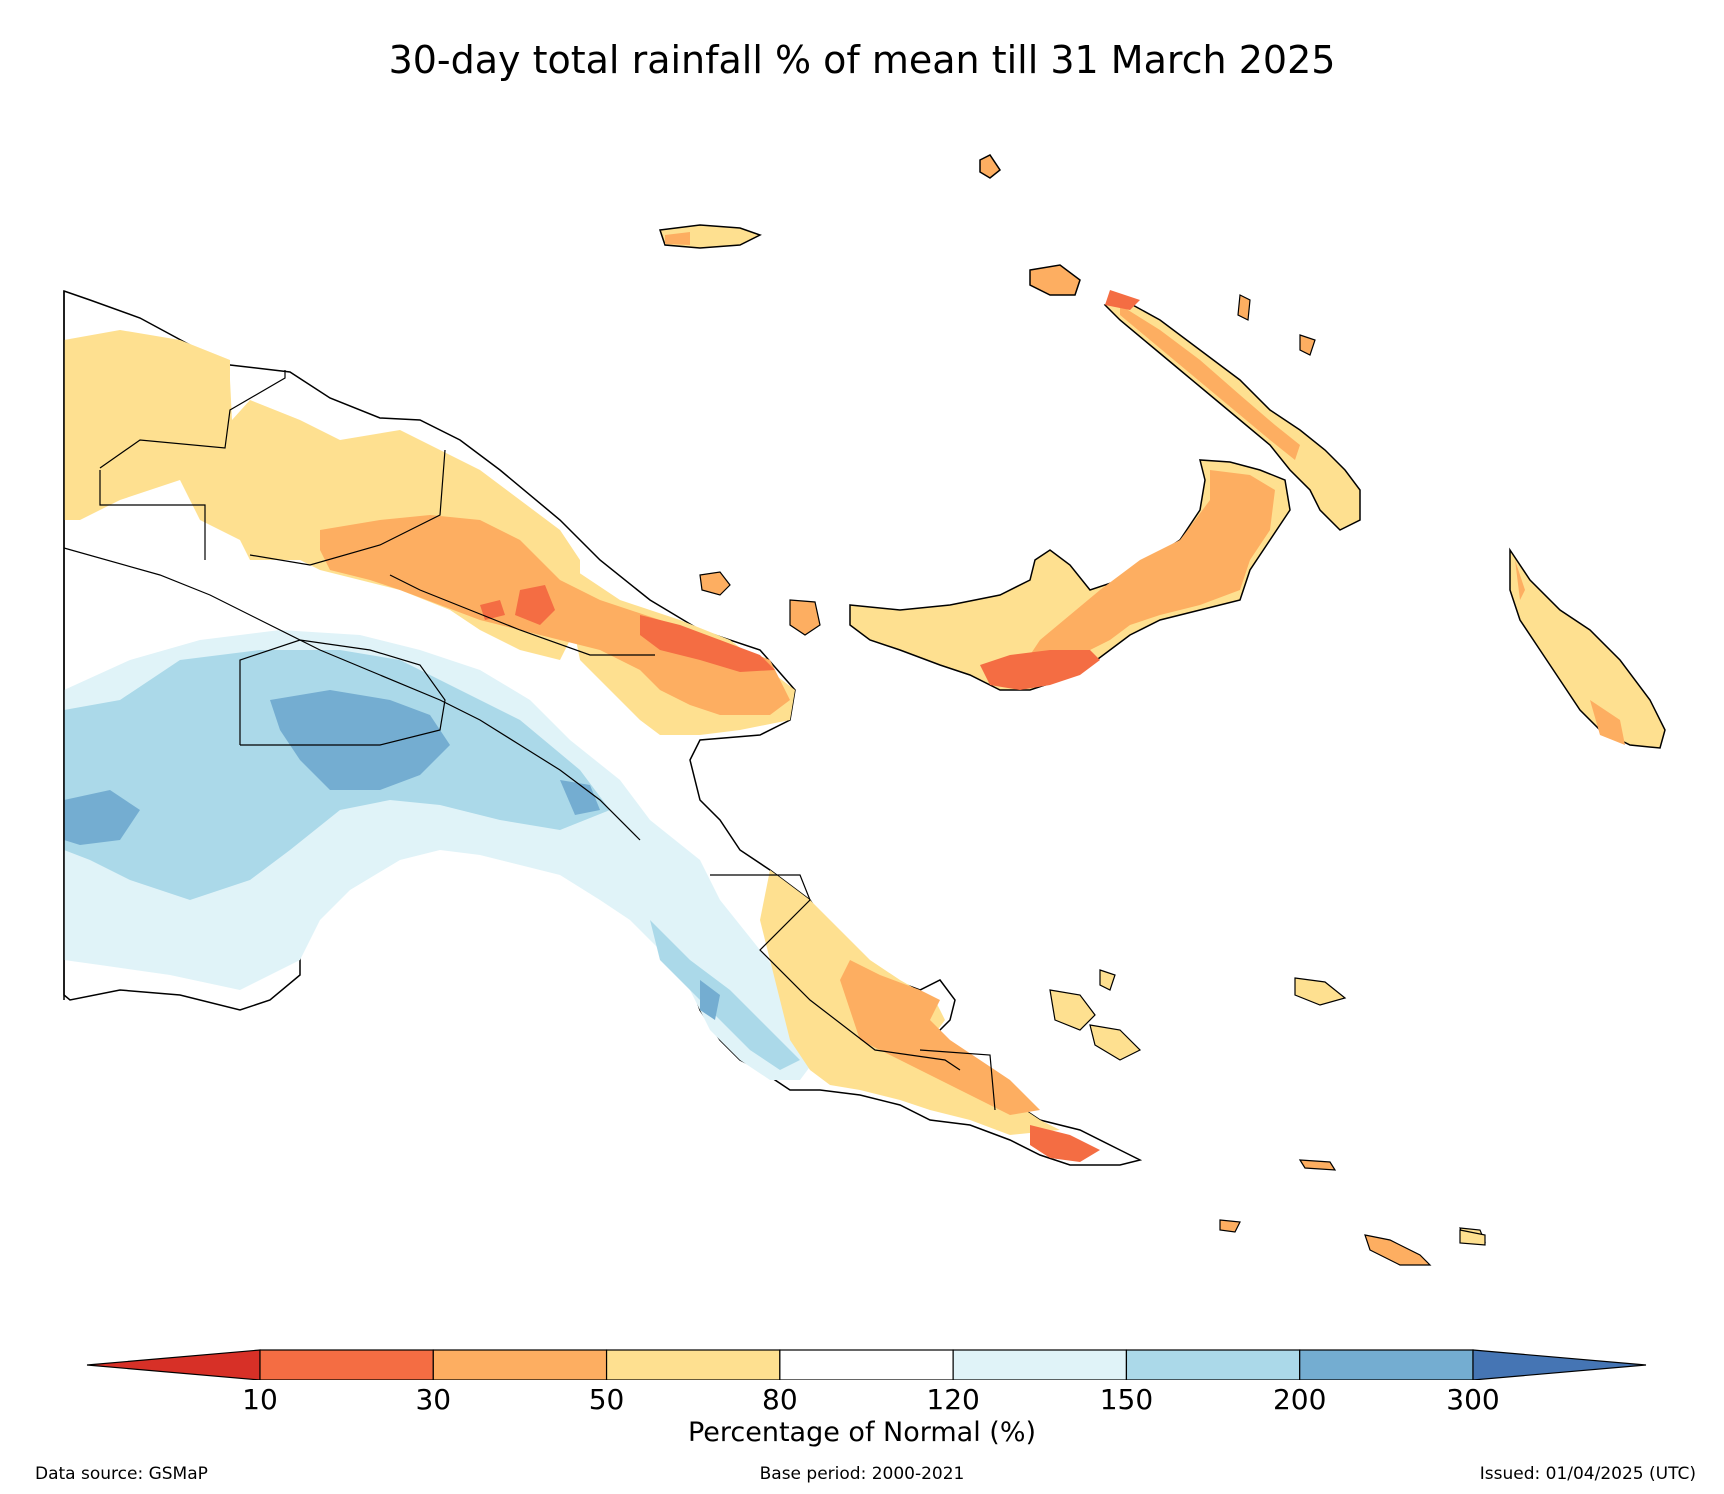  What do you see at coordinates (260, 1399) in the screenshot?
I see `colorbar-tick-label: 10` at bounding box center [260, 1399].